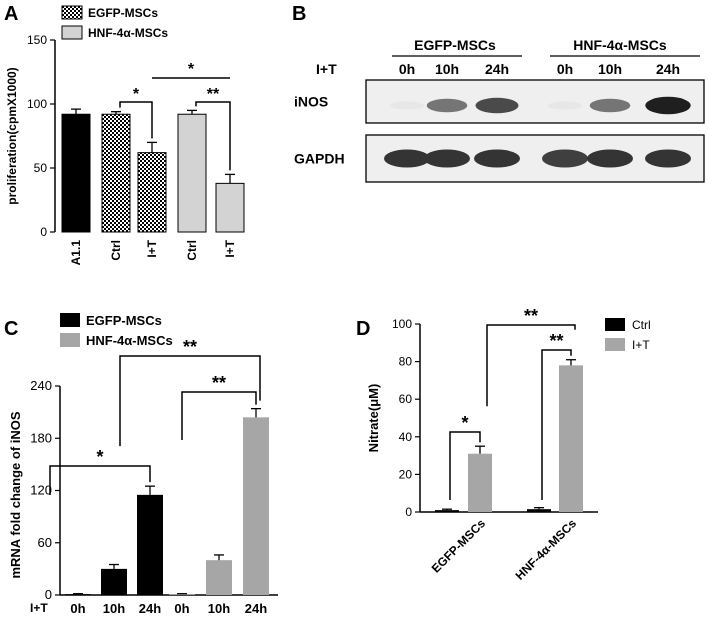  What do you see at coordinates (219, 383) in the screenshot?
I see `chart-c-sig-1-significance: **` at bounding box center [219, 383].